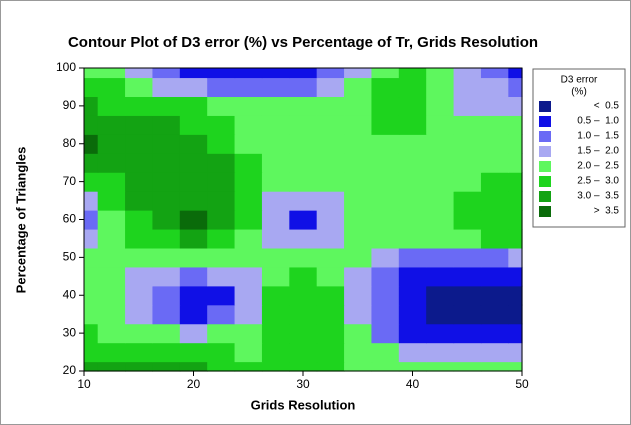 The image size is (631, 425). What do you see at coordinates (70, 105) in the screenshot?
I see `y-tick-label: 90` at bounding box center [70, 105].